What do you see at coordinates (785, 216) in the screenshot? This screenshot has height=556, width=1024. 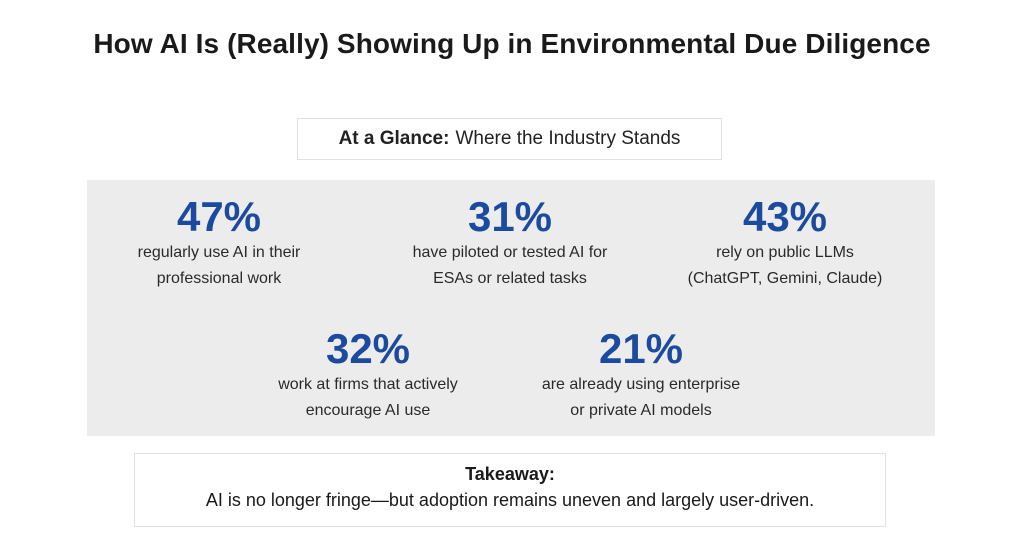 I see `stat-value: 43%` at bounding box center [785, 216].